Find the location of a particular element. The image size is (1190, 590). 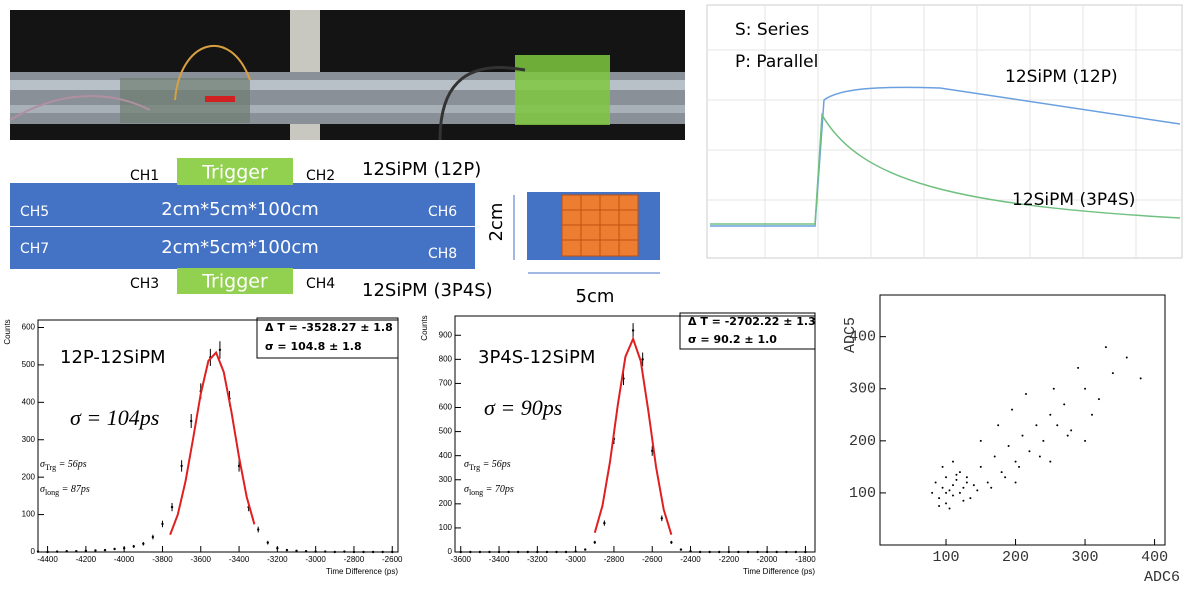

fit-curve is located at coordinates (212, 443).